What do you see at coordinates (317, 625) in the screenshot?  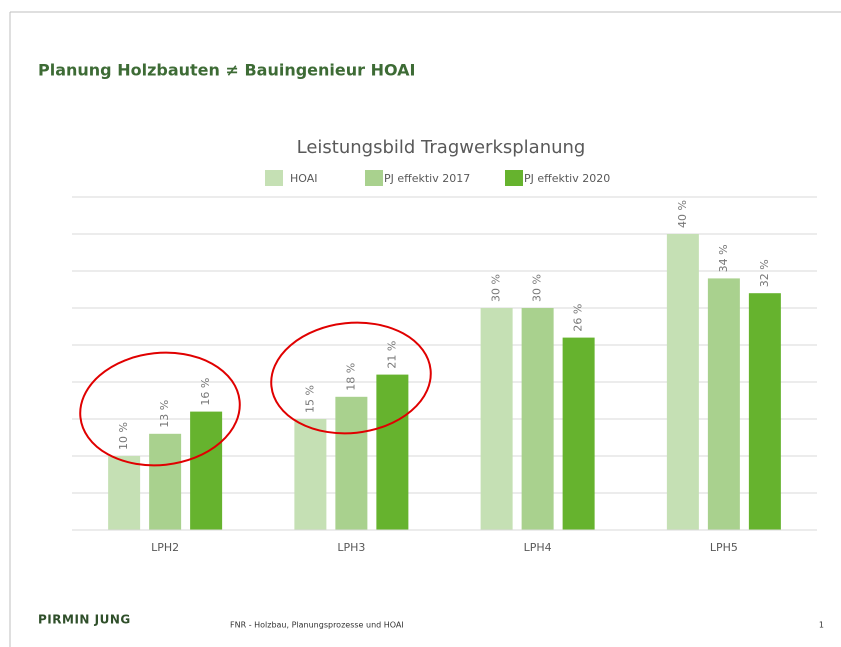 I see `footer: FNR - Holzbau, Planungsprozesse und HOAI` at bounding box center [317, 625].